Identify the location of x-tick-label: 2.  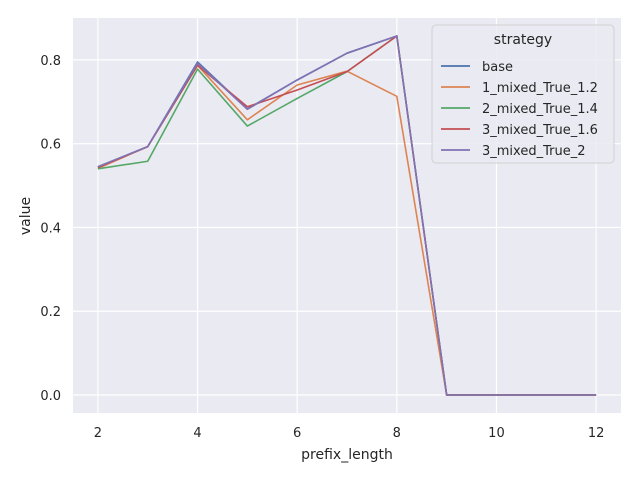
(98, 433).